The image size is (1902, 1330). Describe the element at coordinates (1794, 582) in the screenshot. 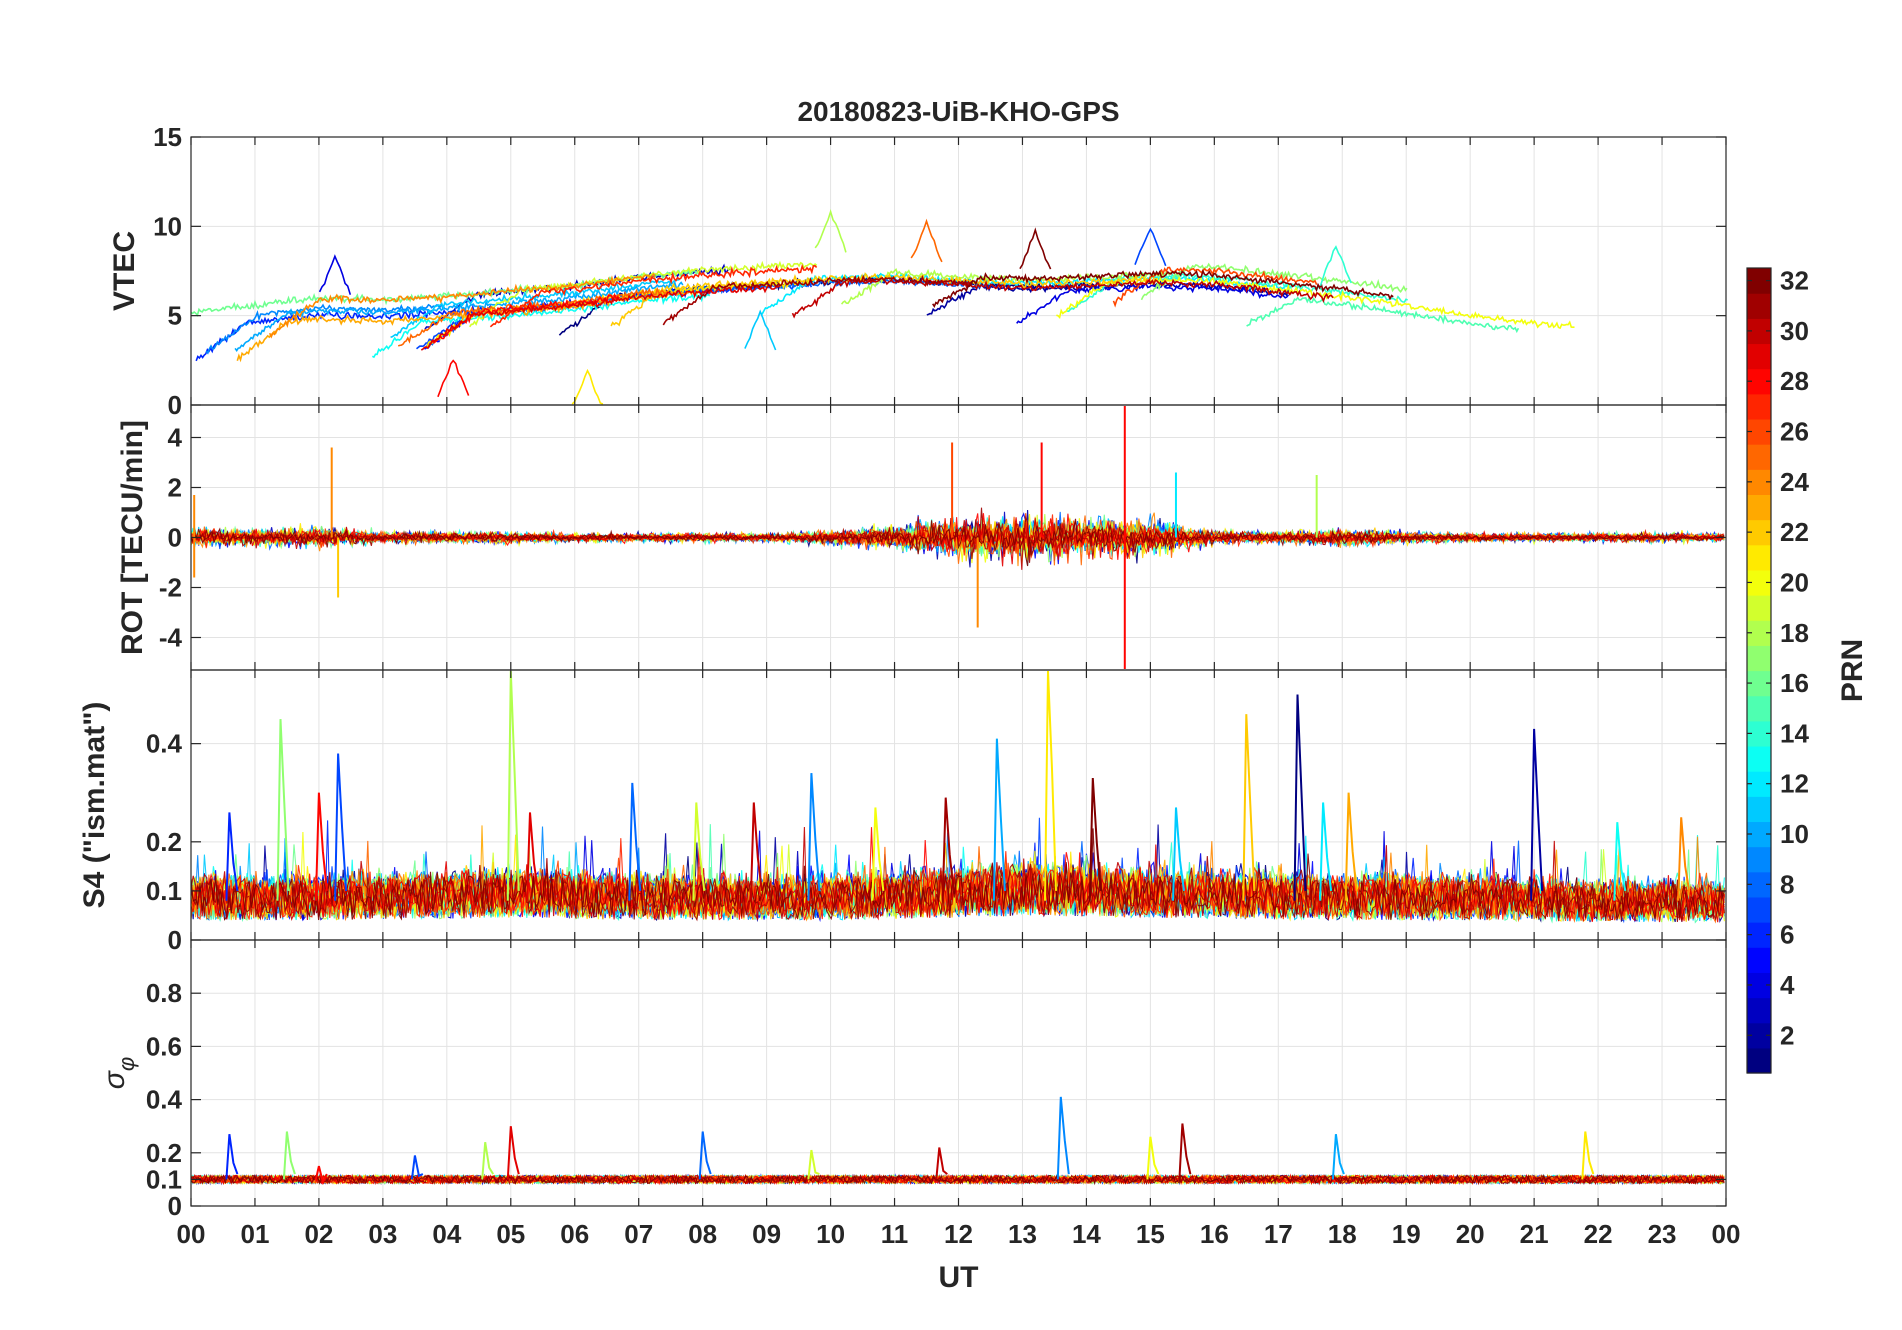

I see `colorbar-tick-label: 20` at that location.